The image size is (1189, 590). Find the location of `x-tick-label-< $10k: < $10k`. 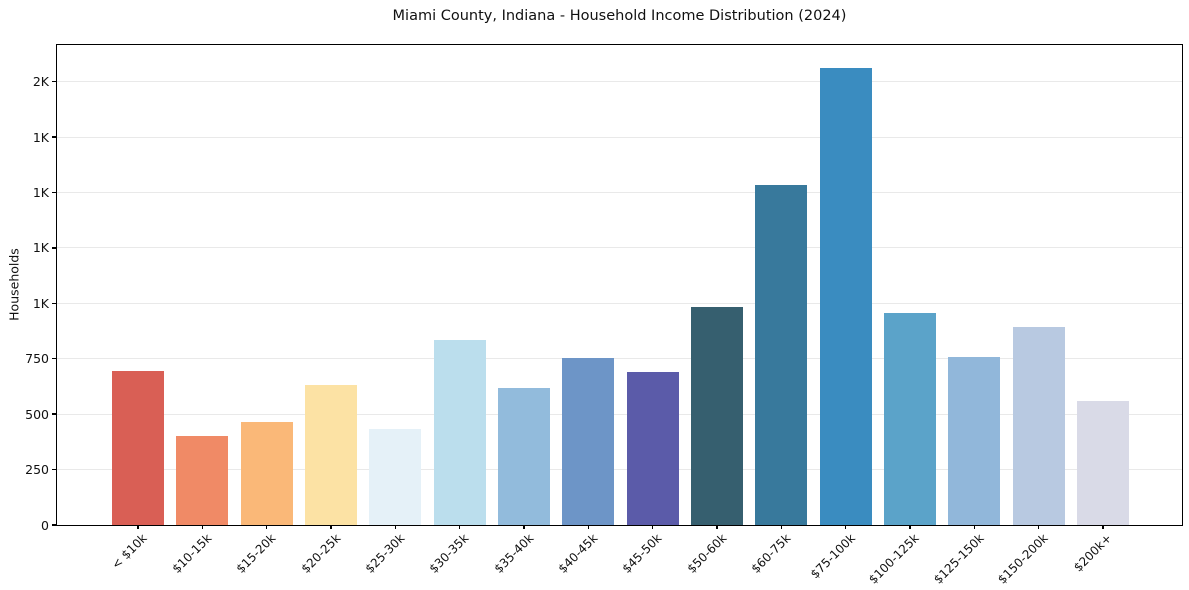

x-tick-label-< $10k: < $10k is located at coordinates (129, 551).